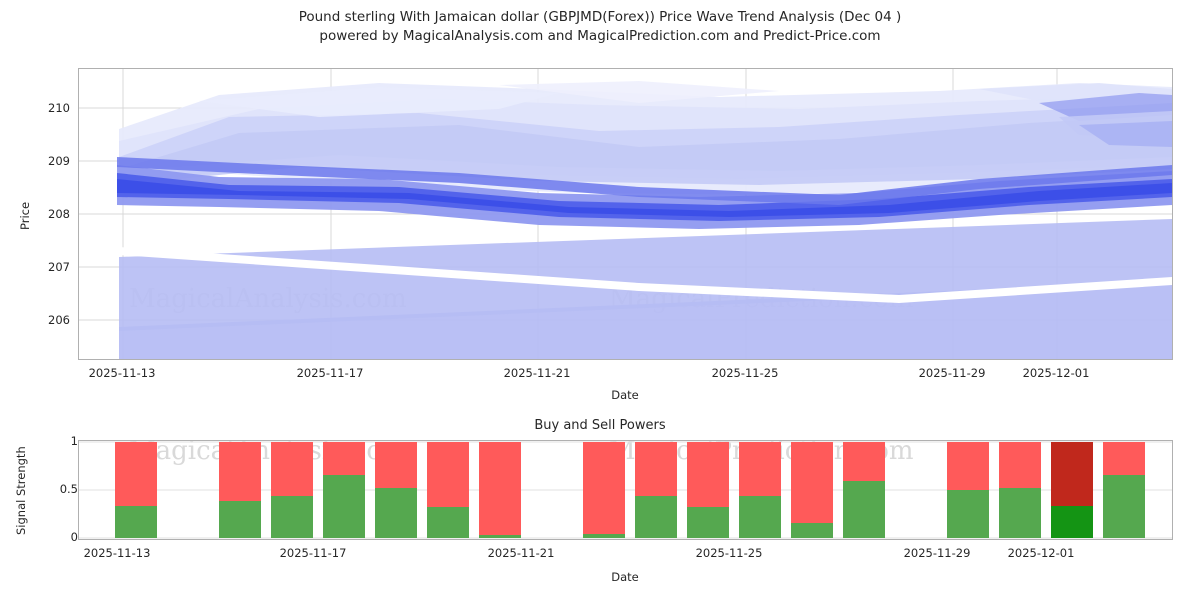 The height and width of the screenshot is (600, 1200). Describe the element at coordinates (1041, 553) in the screenshot. I see `lower-x-tick-6: 2025-12-01` at that location.